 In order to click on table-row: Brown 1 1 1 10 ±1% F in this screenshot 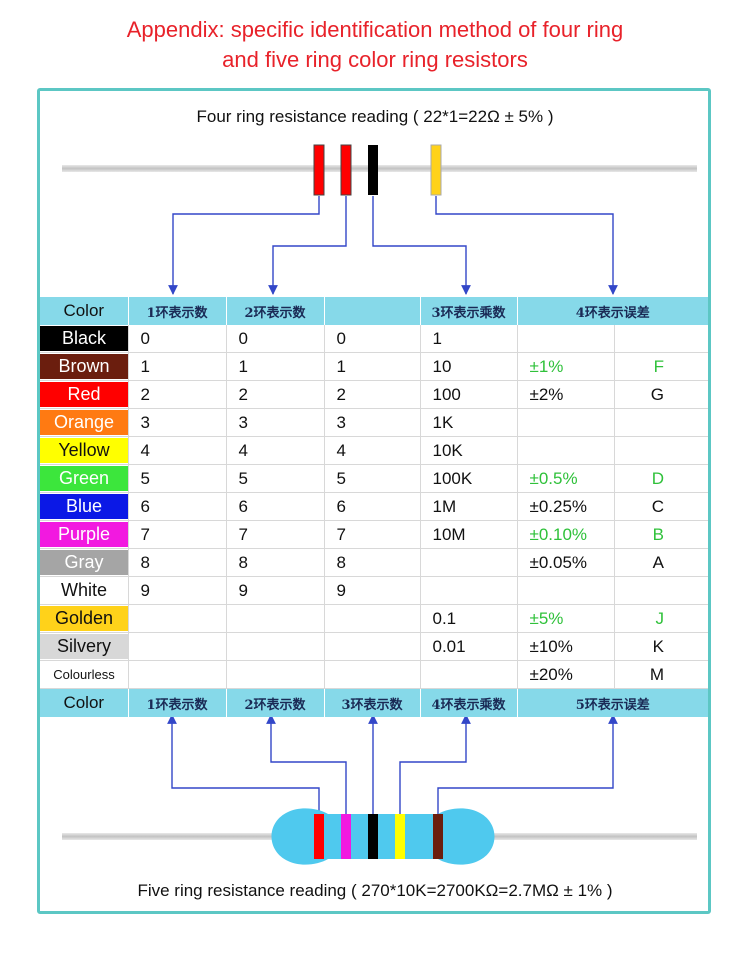, I will do `click(374, 366)`.